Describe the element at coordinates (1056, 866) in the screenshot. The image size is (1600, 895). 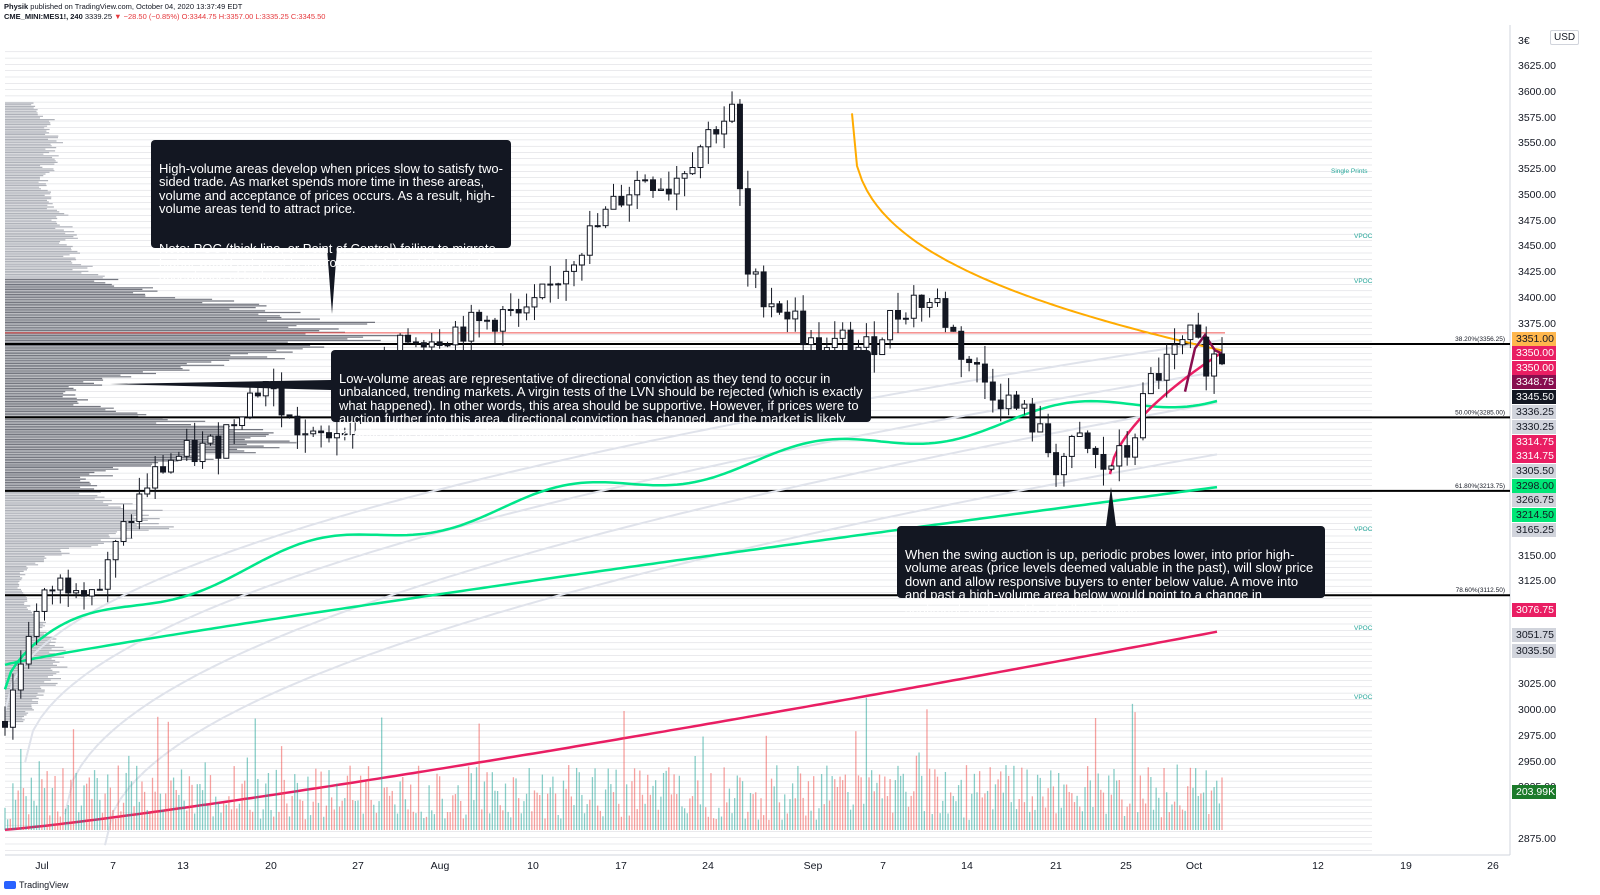
I see `time-axis-tick: 21` at that location.